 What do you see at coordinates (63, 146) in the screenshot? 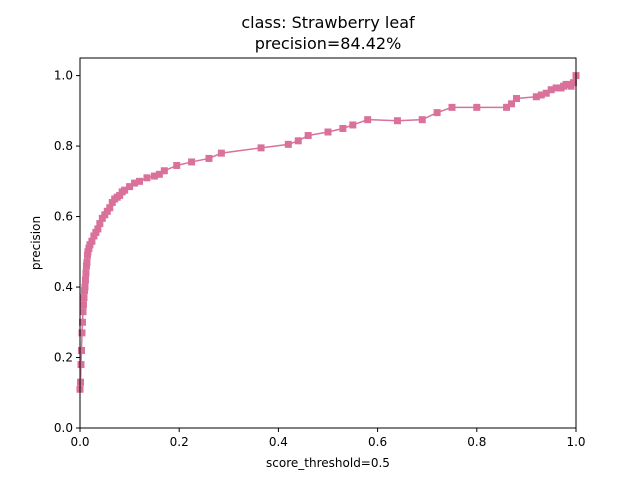
I see `y-tick-label: 0.8` at bounding box center [63, 146].